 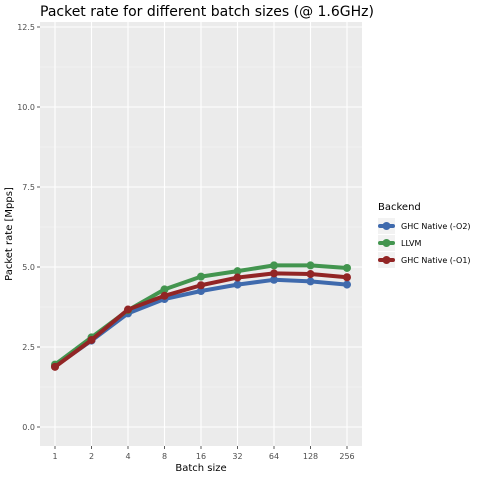 I want to click on legend-label: GHC Native (-O2), so click(x=436, y=226).